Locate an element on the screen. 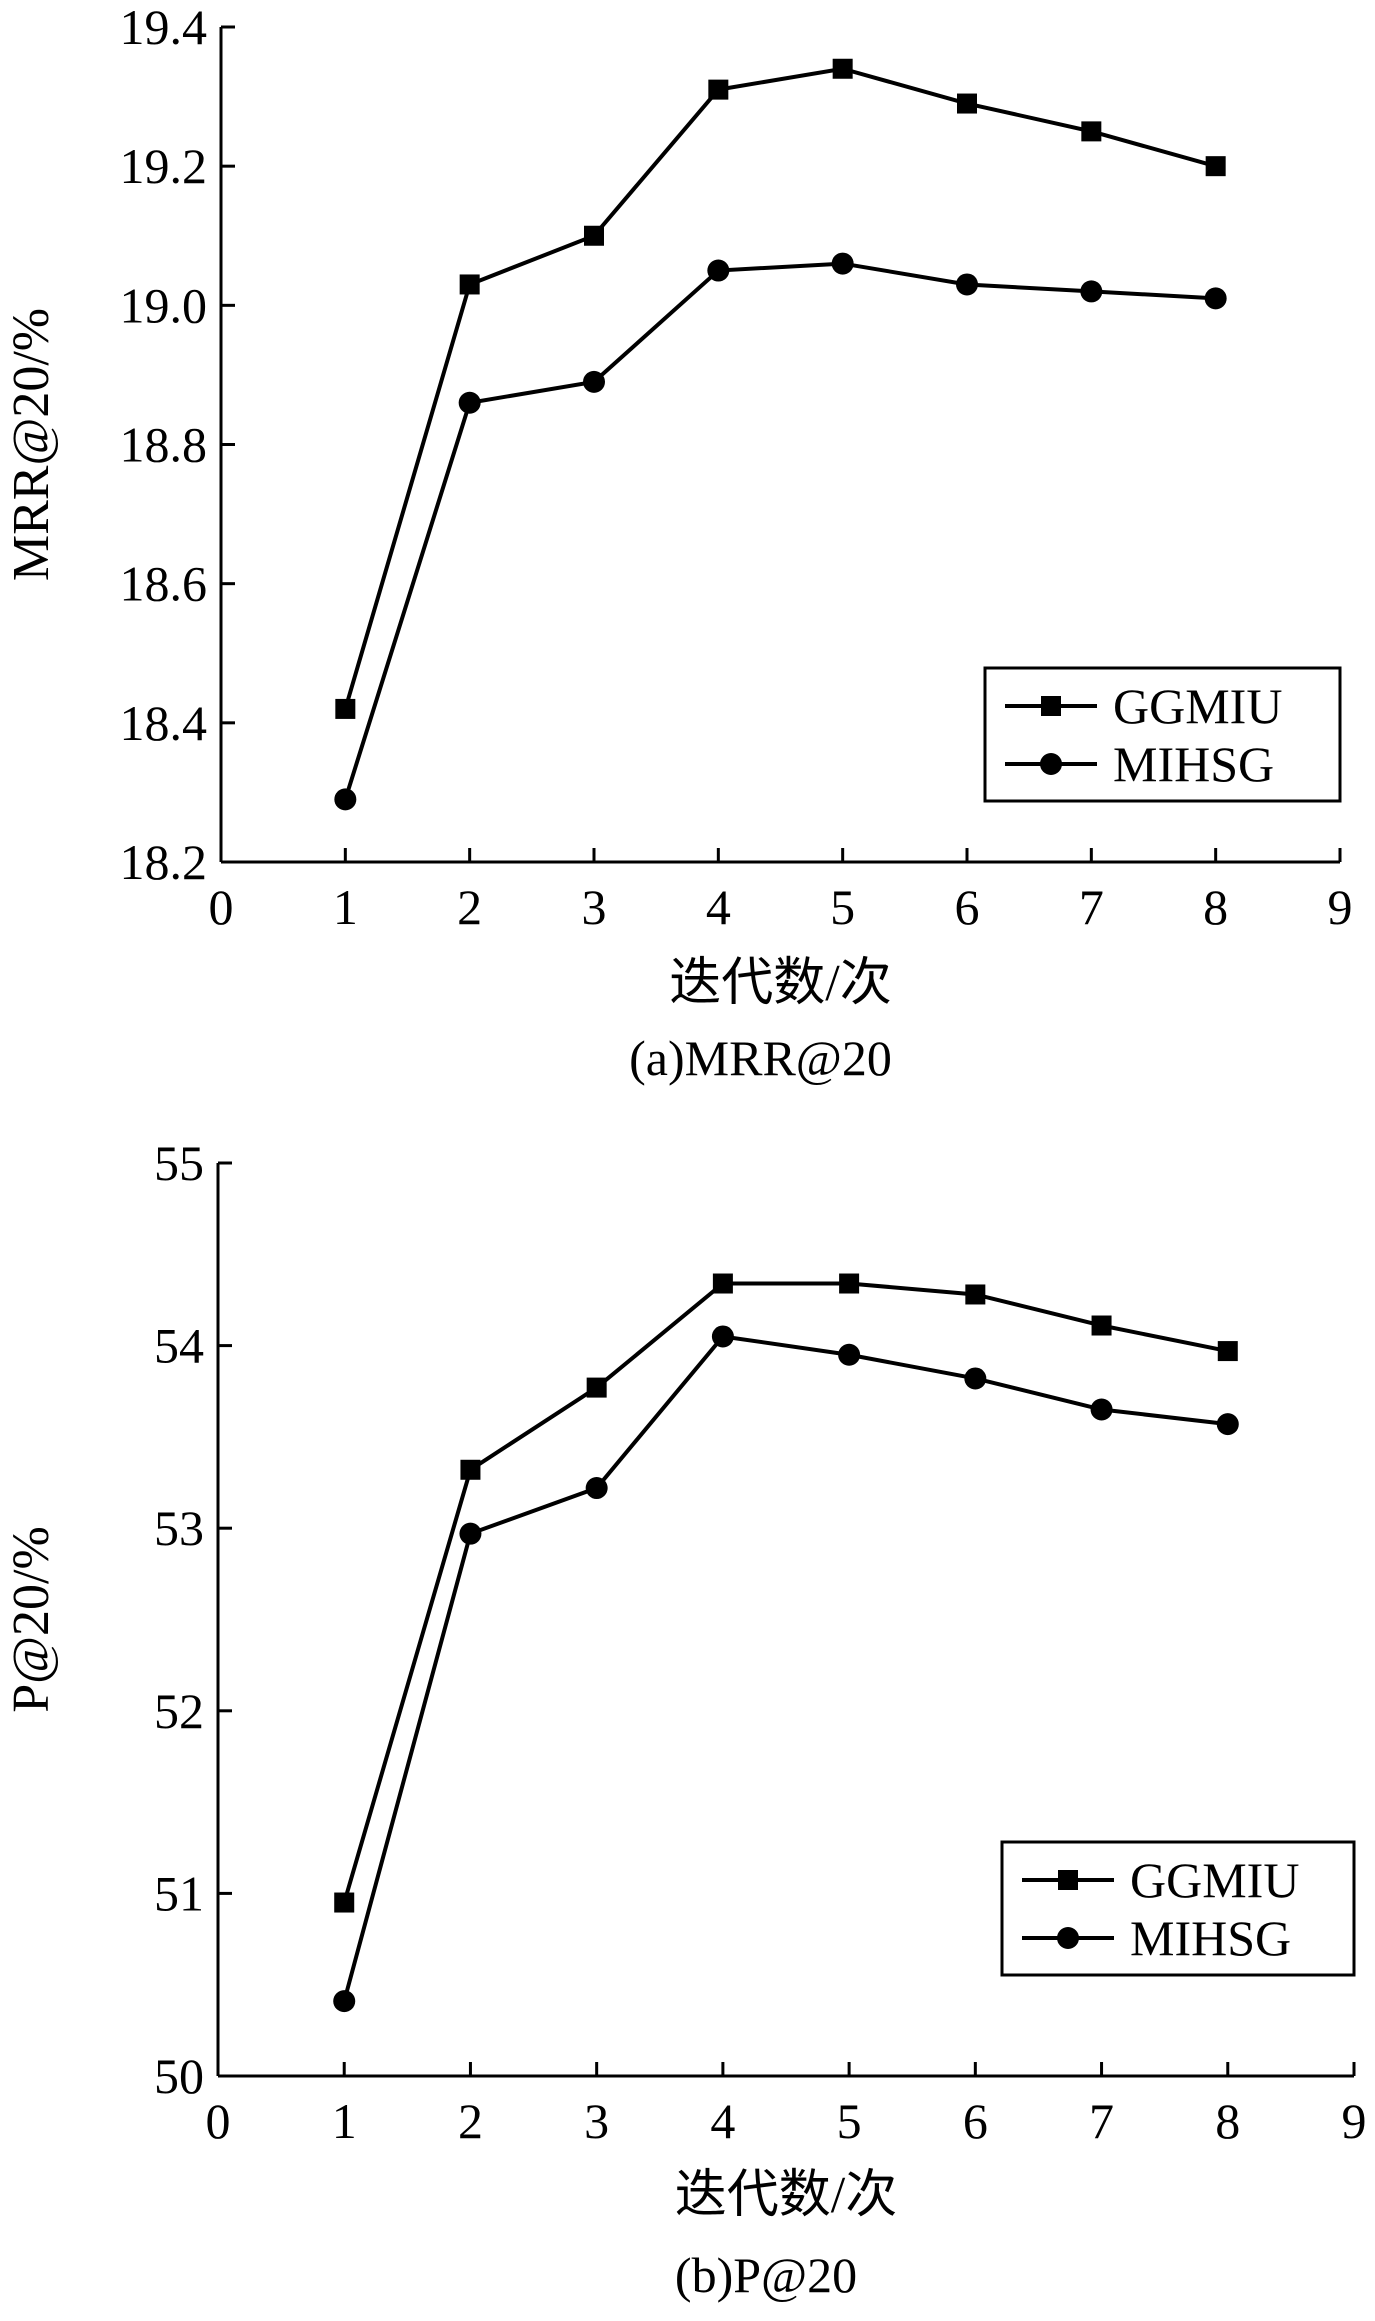 The image size is (1375, 2321). y-axis-title: P@20/% is located at coordinates (31, 1619).